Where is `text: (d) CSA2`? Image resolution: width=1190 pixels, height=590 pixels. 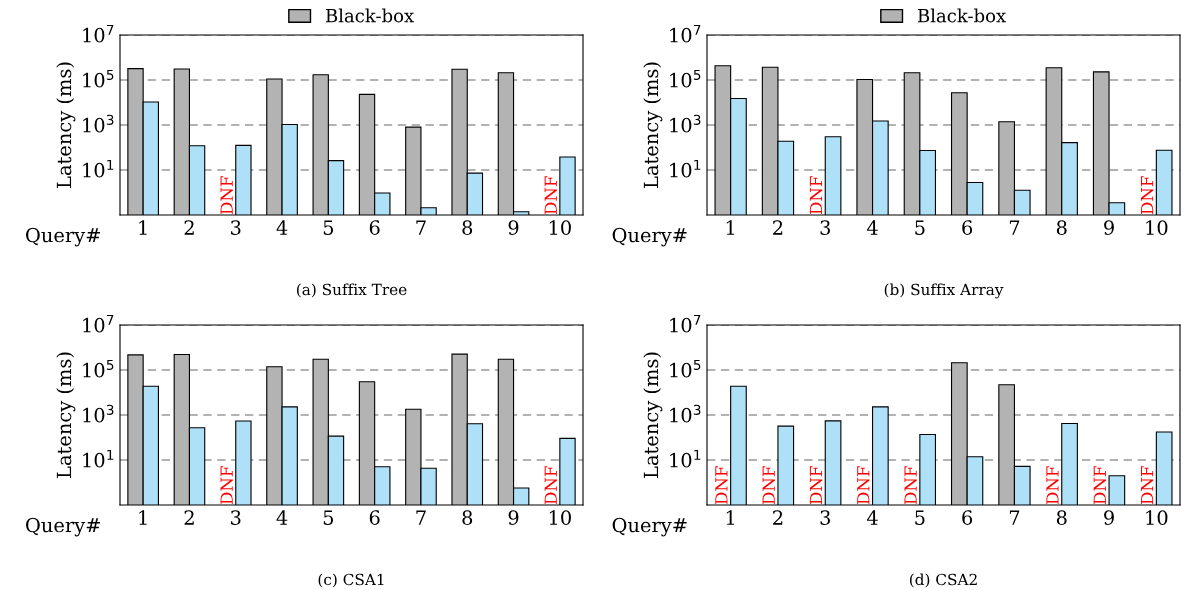 text: (d) CSA2 is located at coordinates (943, 580).